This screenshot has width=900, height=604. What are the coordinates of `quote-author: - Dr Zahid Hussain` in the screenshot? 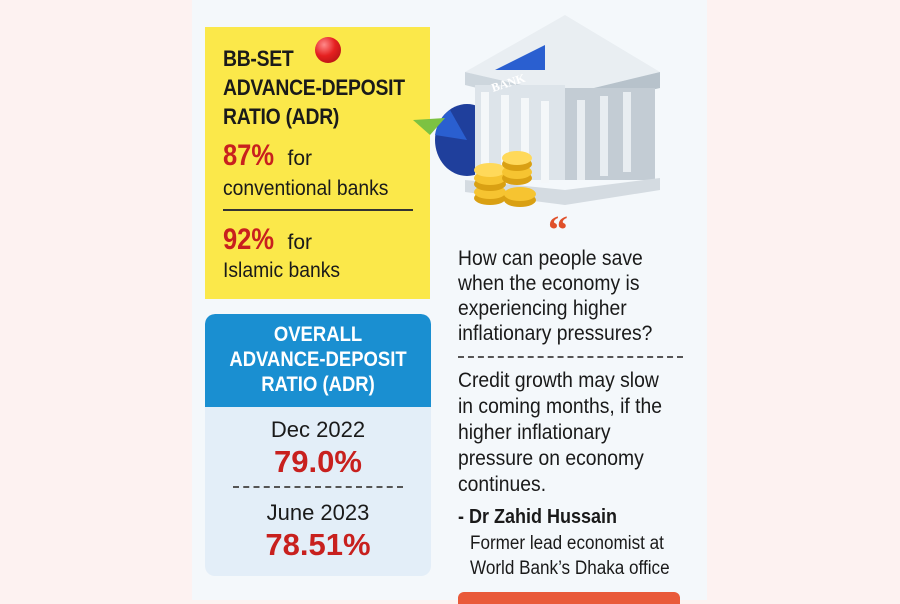 It's located at (538, 517).